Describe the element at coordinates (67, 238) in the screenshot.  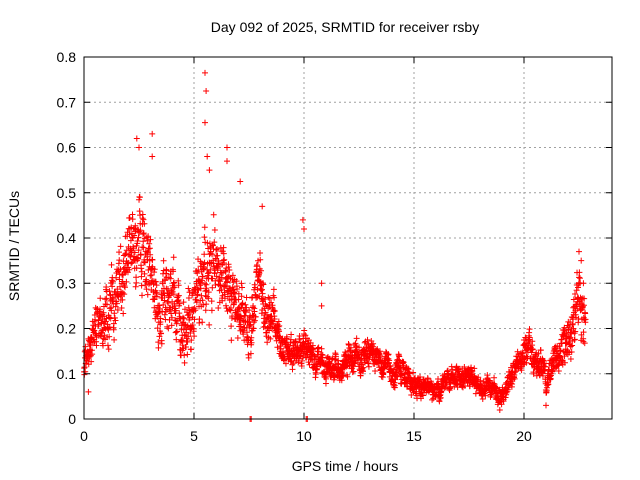
I see `y-tick-label: 0.4` at that location.